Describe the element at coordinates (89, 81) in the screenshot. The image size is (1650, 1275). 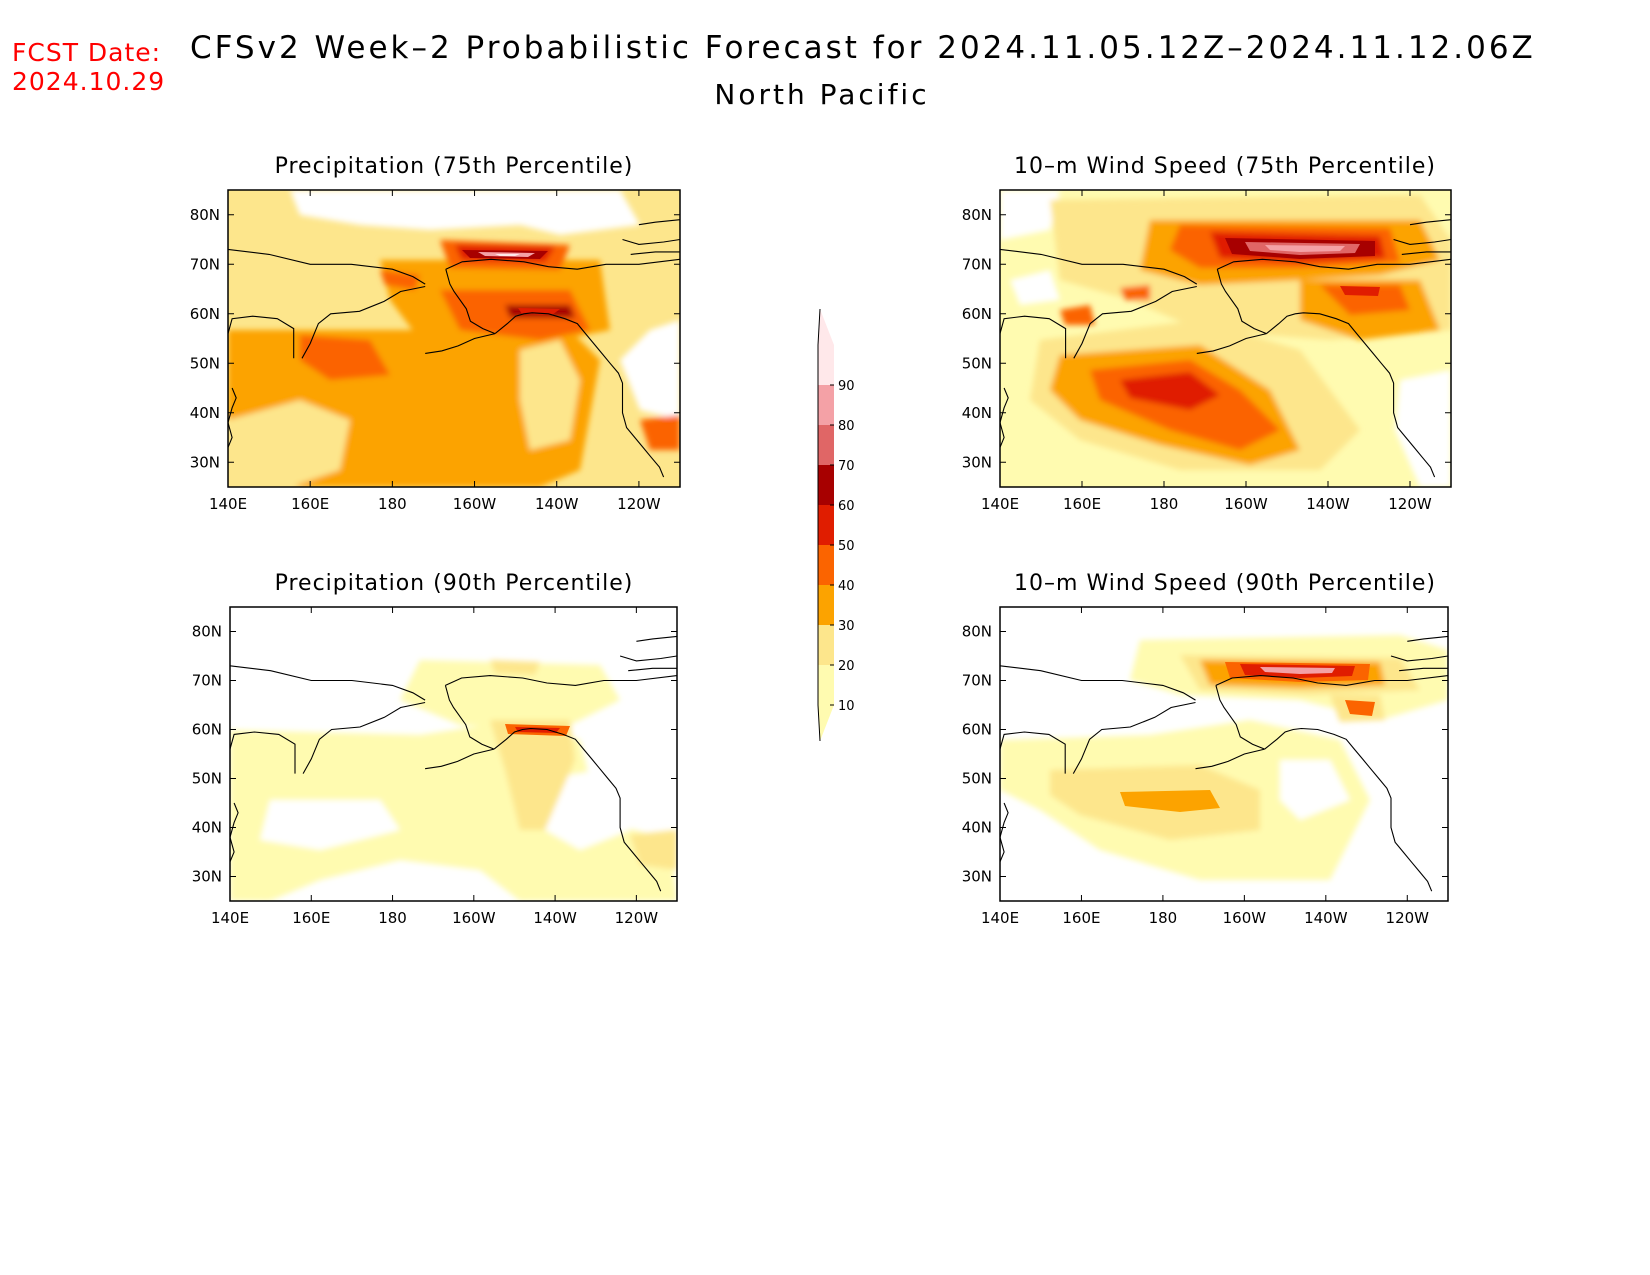
I see `fcst-date-value: 2024.10.29` at that location.